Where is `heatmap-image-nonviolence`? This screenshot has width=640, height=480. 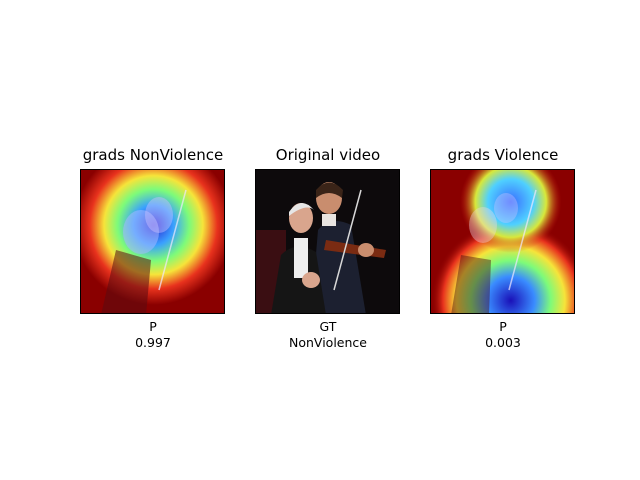
heatmap-image-nonviolence is located at coordinates (152, 241).